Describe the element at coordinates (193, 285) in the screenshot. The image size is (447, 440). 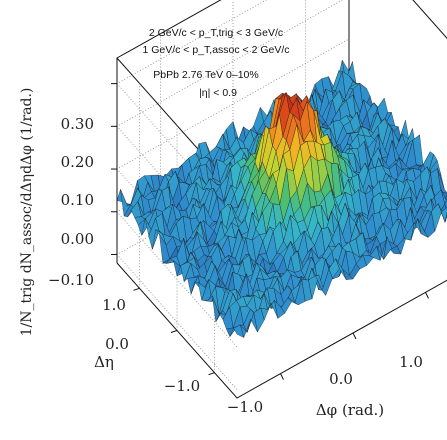
I see `surface-cell` at that location.